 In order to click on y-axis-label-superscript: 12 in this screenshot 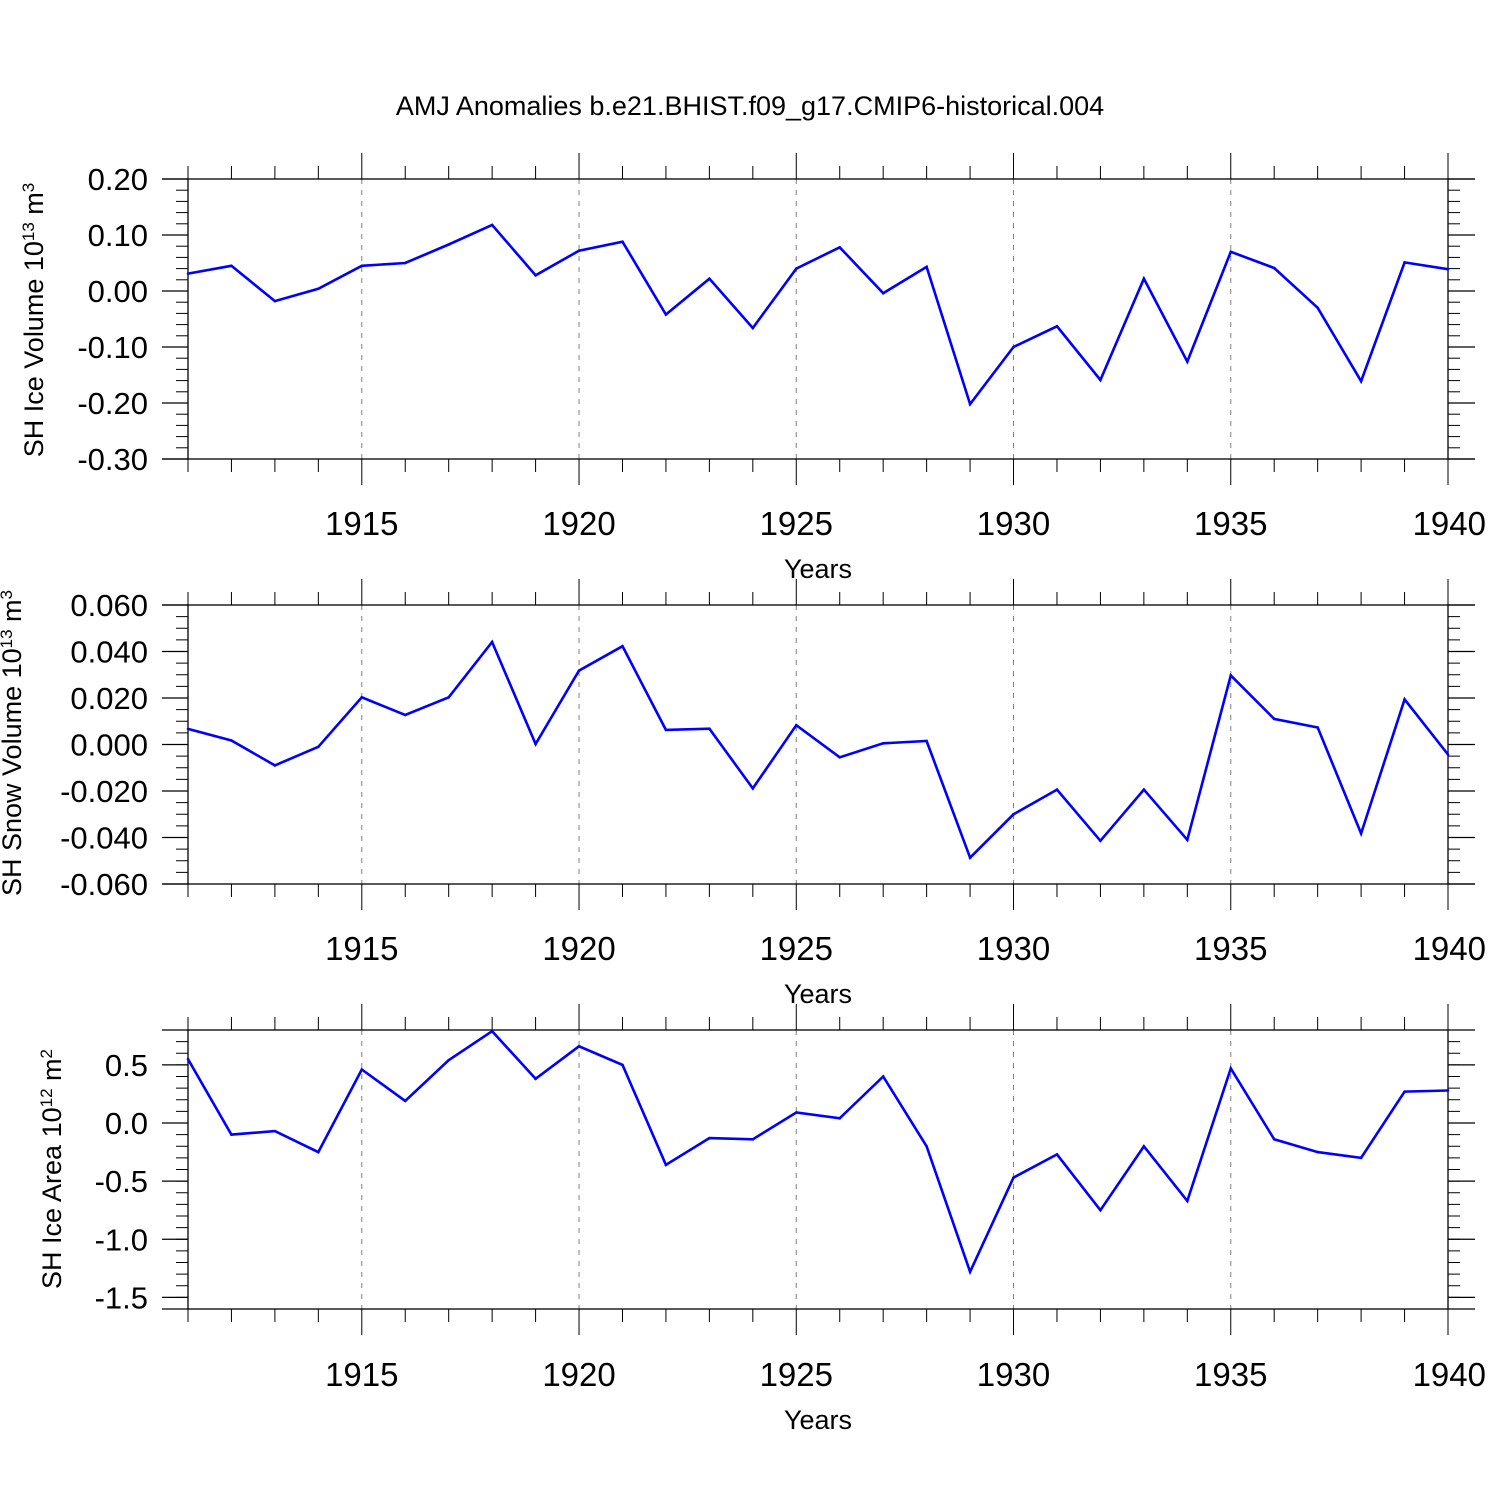, I will do `click(46, 1097)`.